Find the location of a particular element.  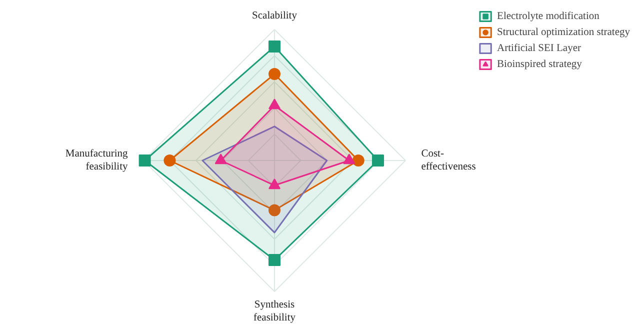

spoke-label: Manufacturing feasibility is located at coordinates (97, 160).